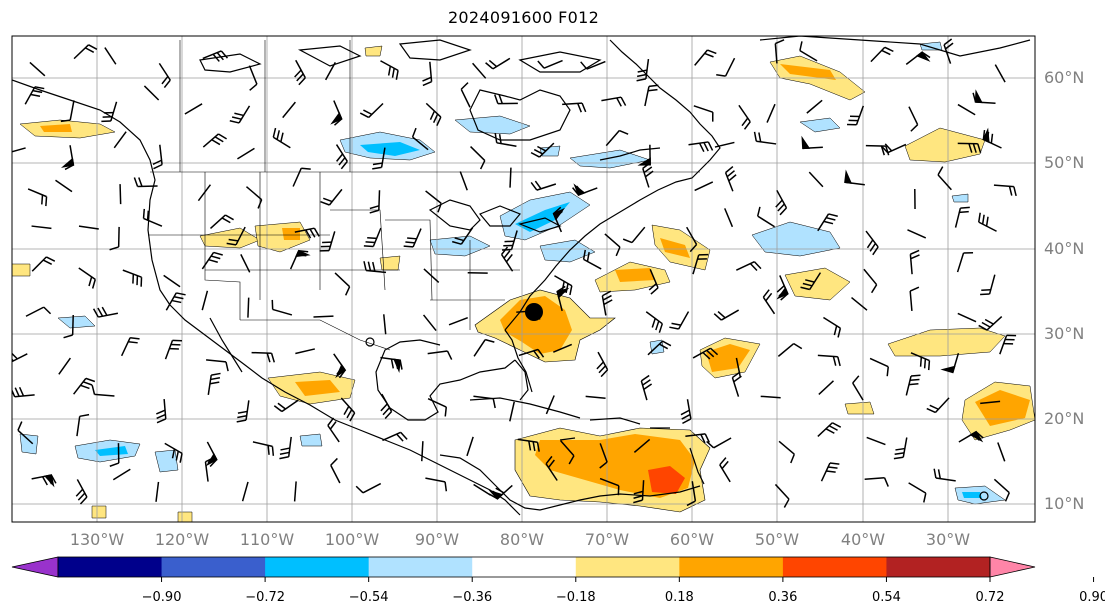 The width and height of the screenshot is (1105, 615). Describe the element at coordinates (576, 597) in the screenshot. I see `colorbar-label: −0.18` at that location.